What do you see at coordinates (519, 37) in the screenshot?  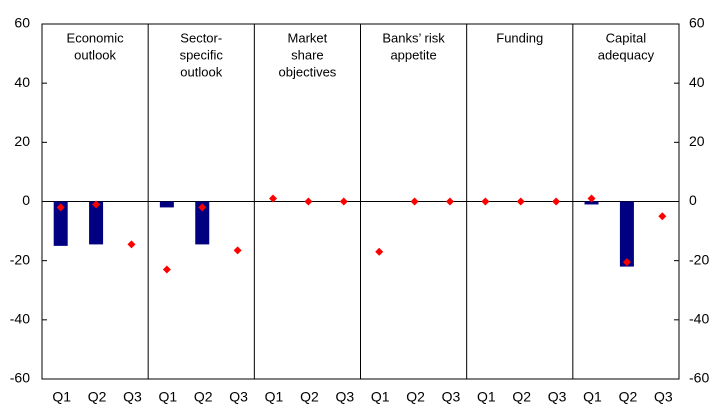 I see `group-label: Funding` at bounding box center [519, 37].